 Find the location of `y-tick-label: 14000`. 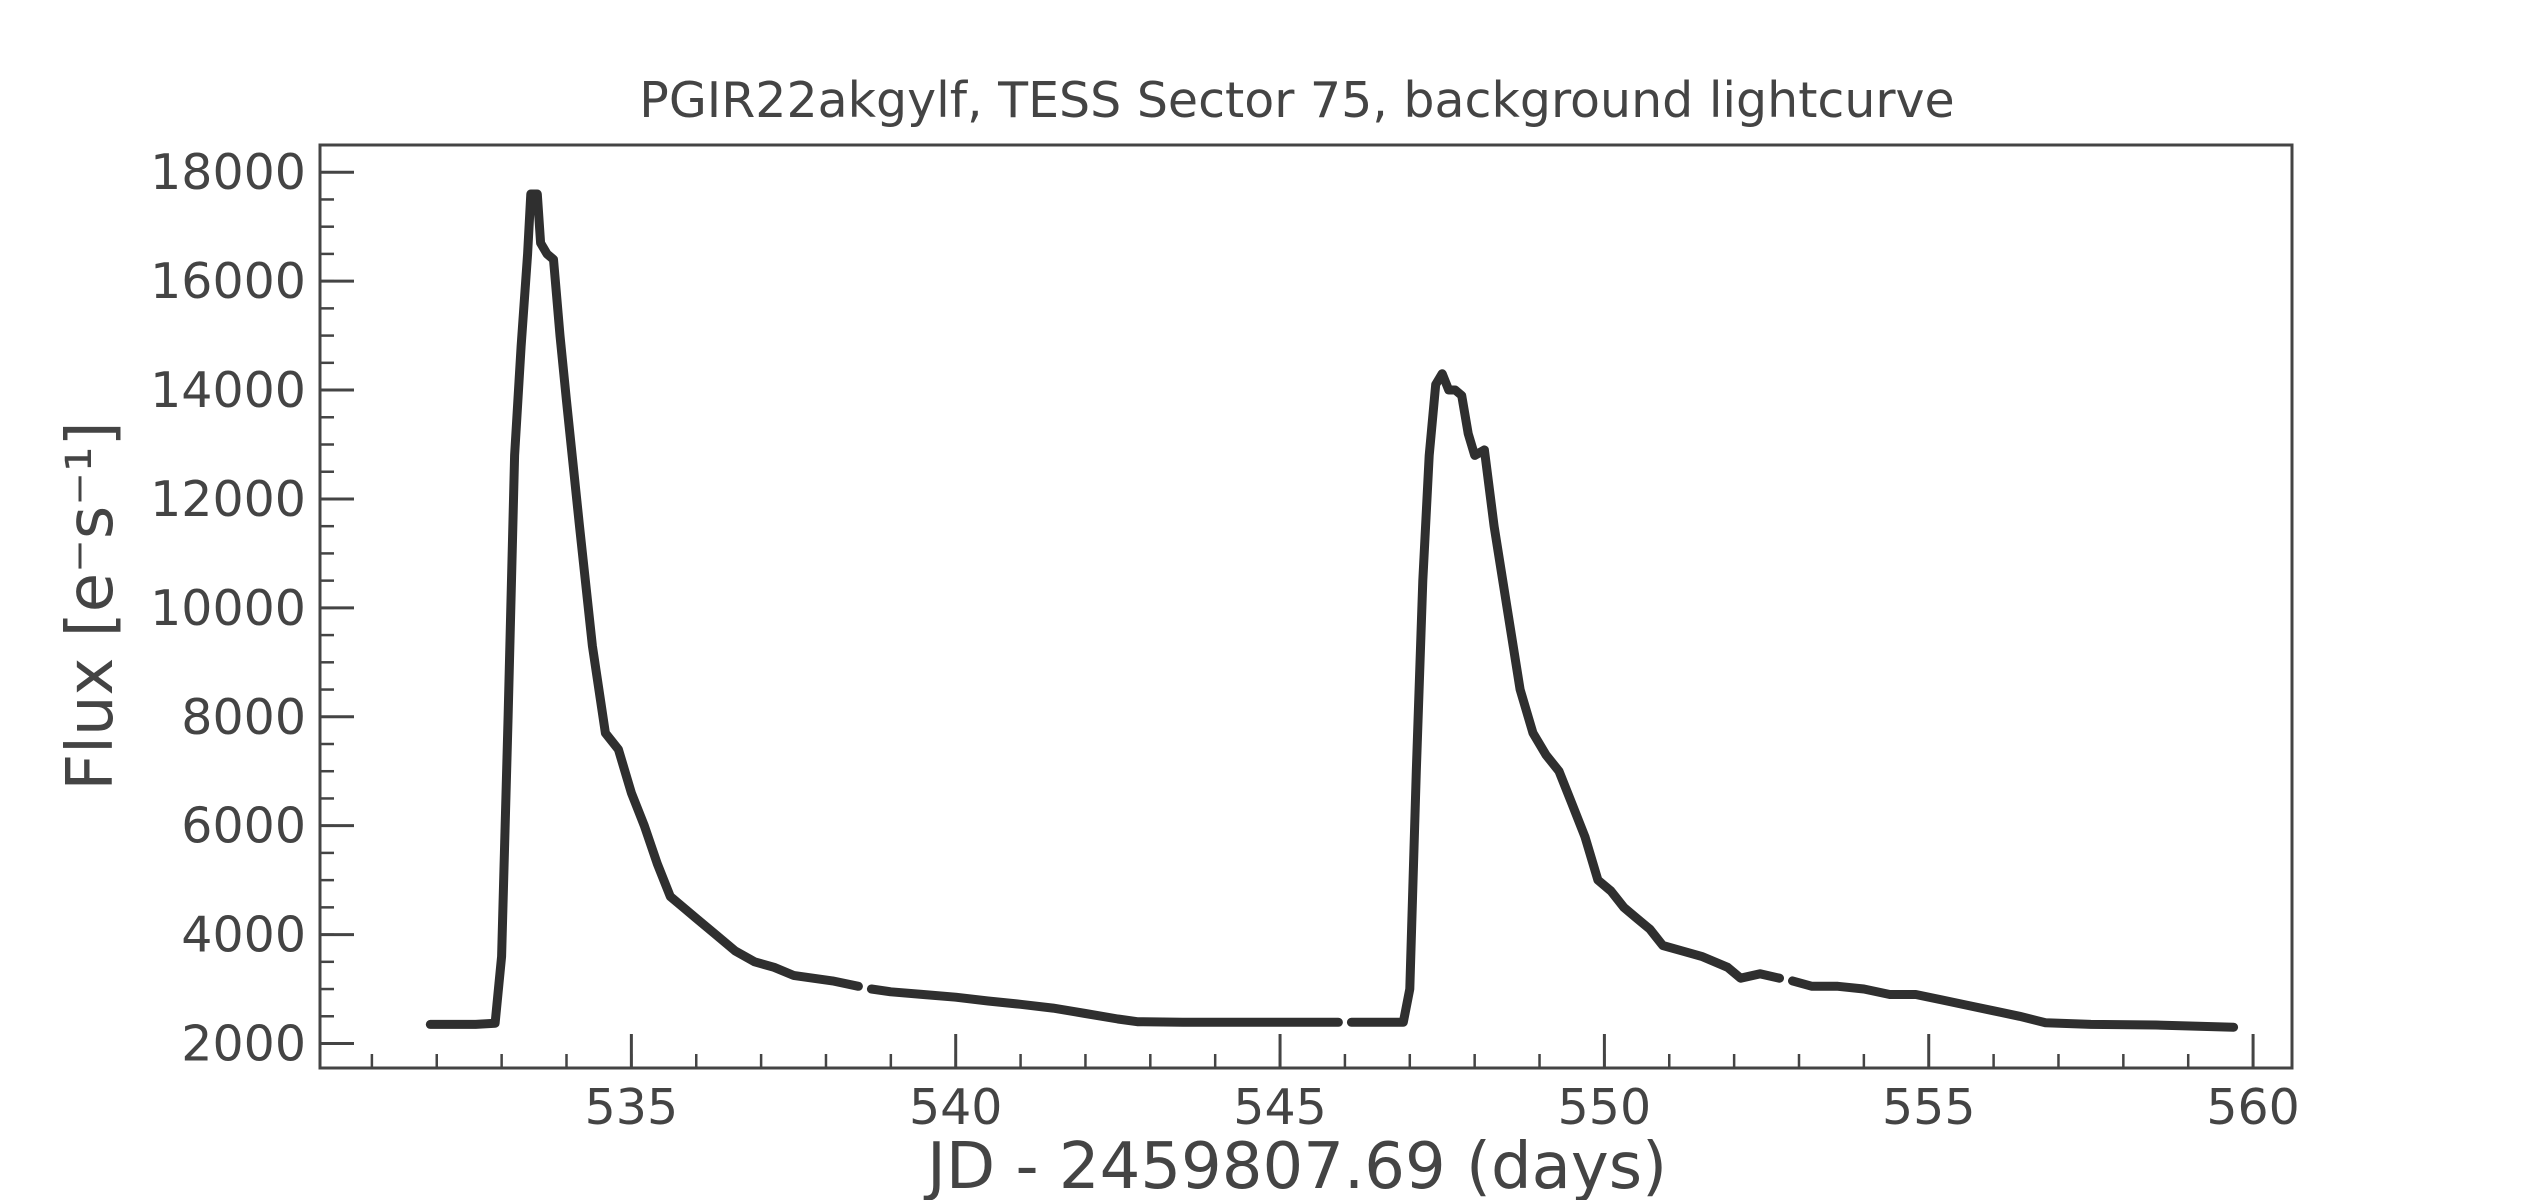

y-tick-label: 14000 is located at coordinates (228, 390).